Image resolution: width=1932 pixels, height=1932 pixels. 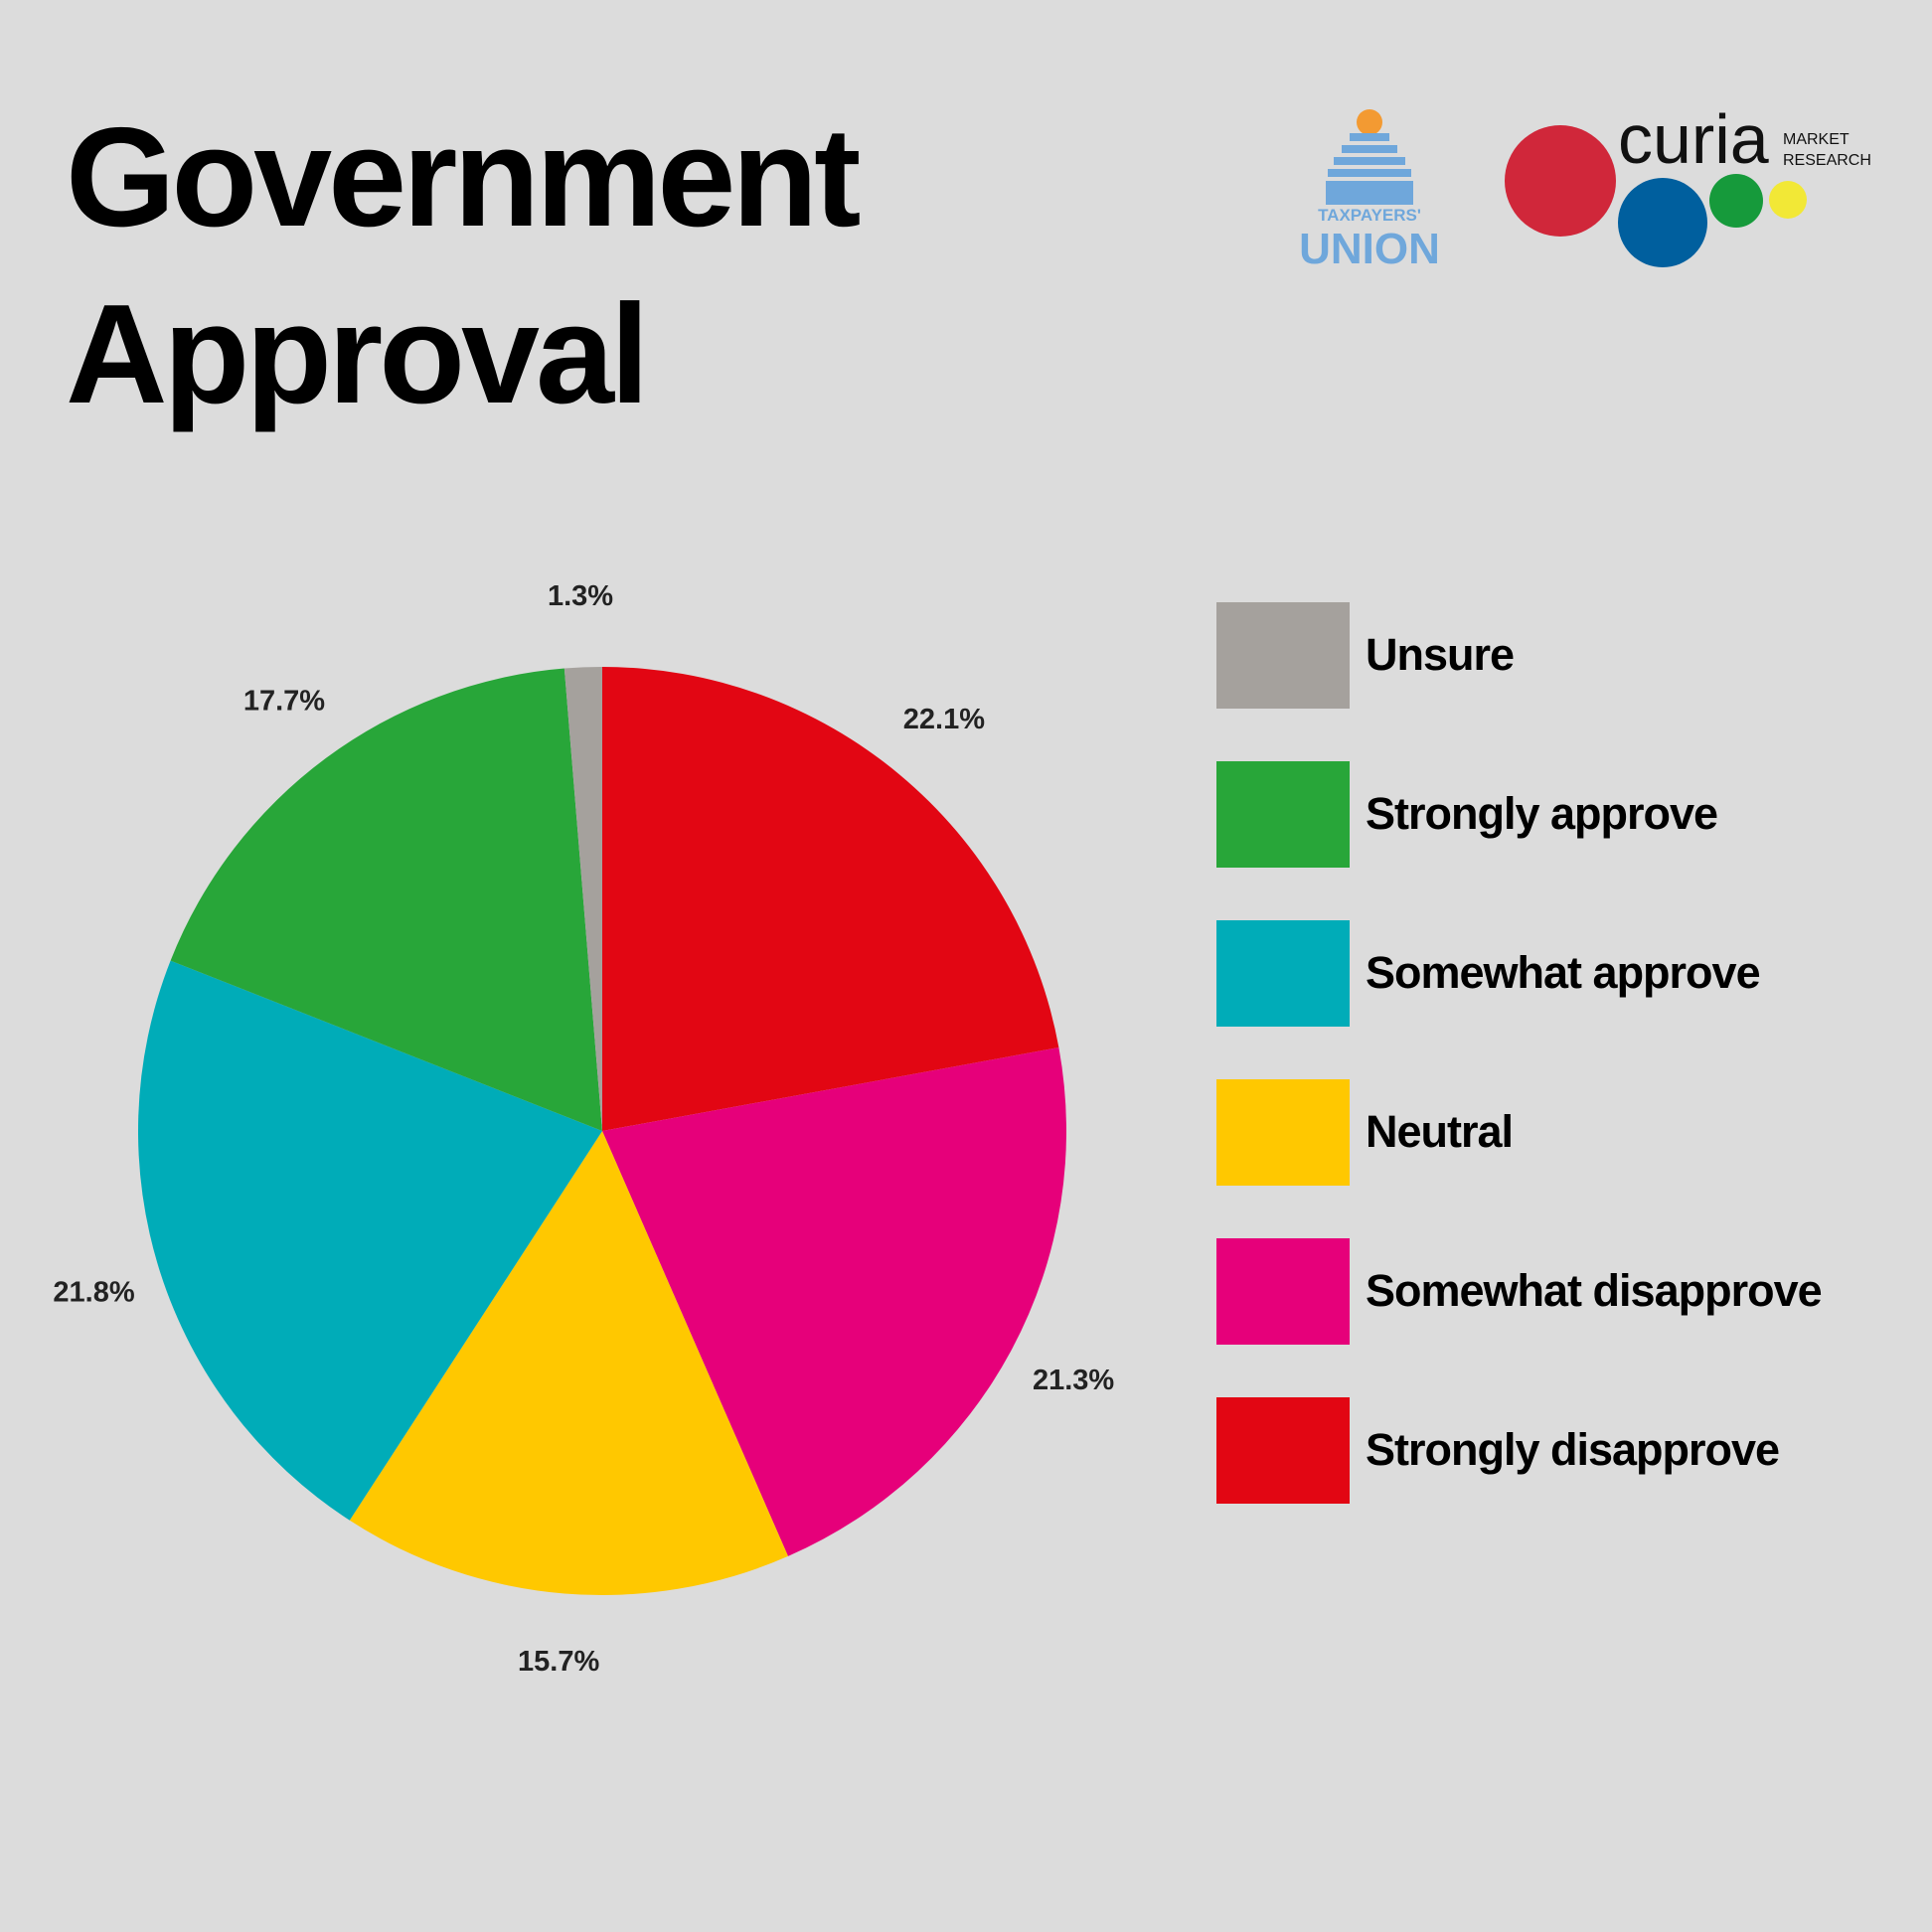 What do you see at coordinates (1369, 215) in the screenshot?
I see `logo-text: TAXPAYERS'` at bounding box center [1369, 215].